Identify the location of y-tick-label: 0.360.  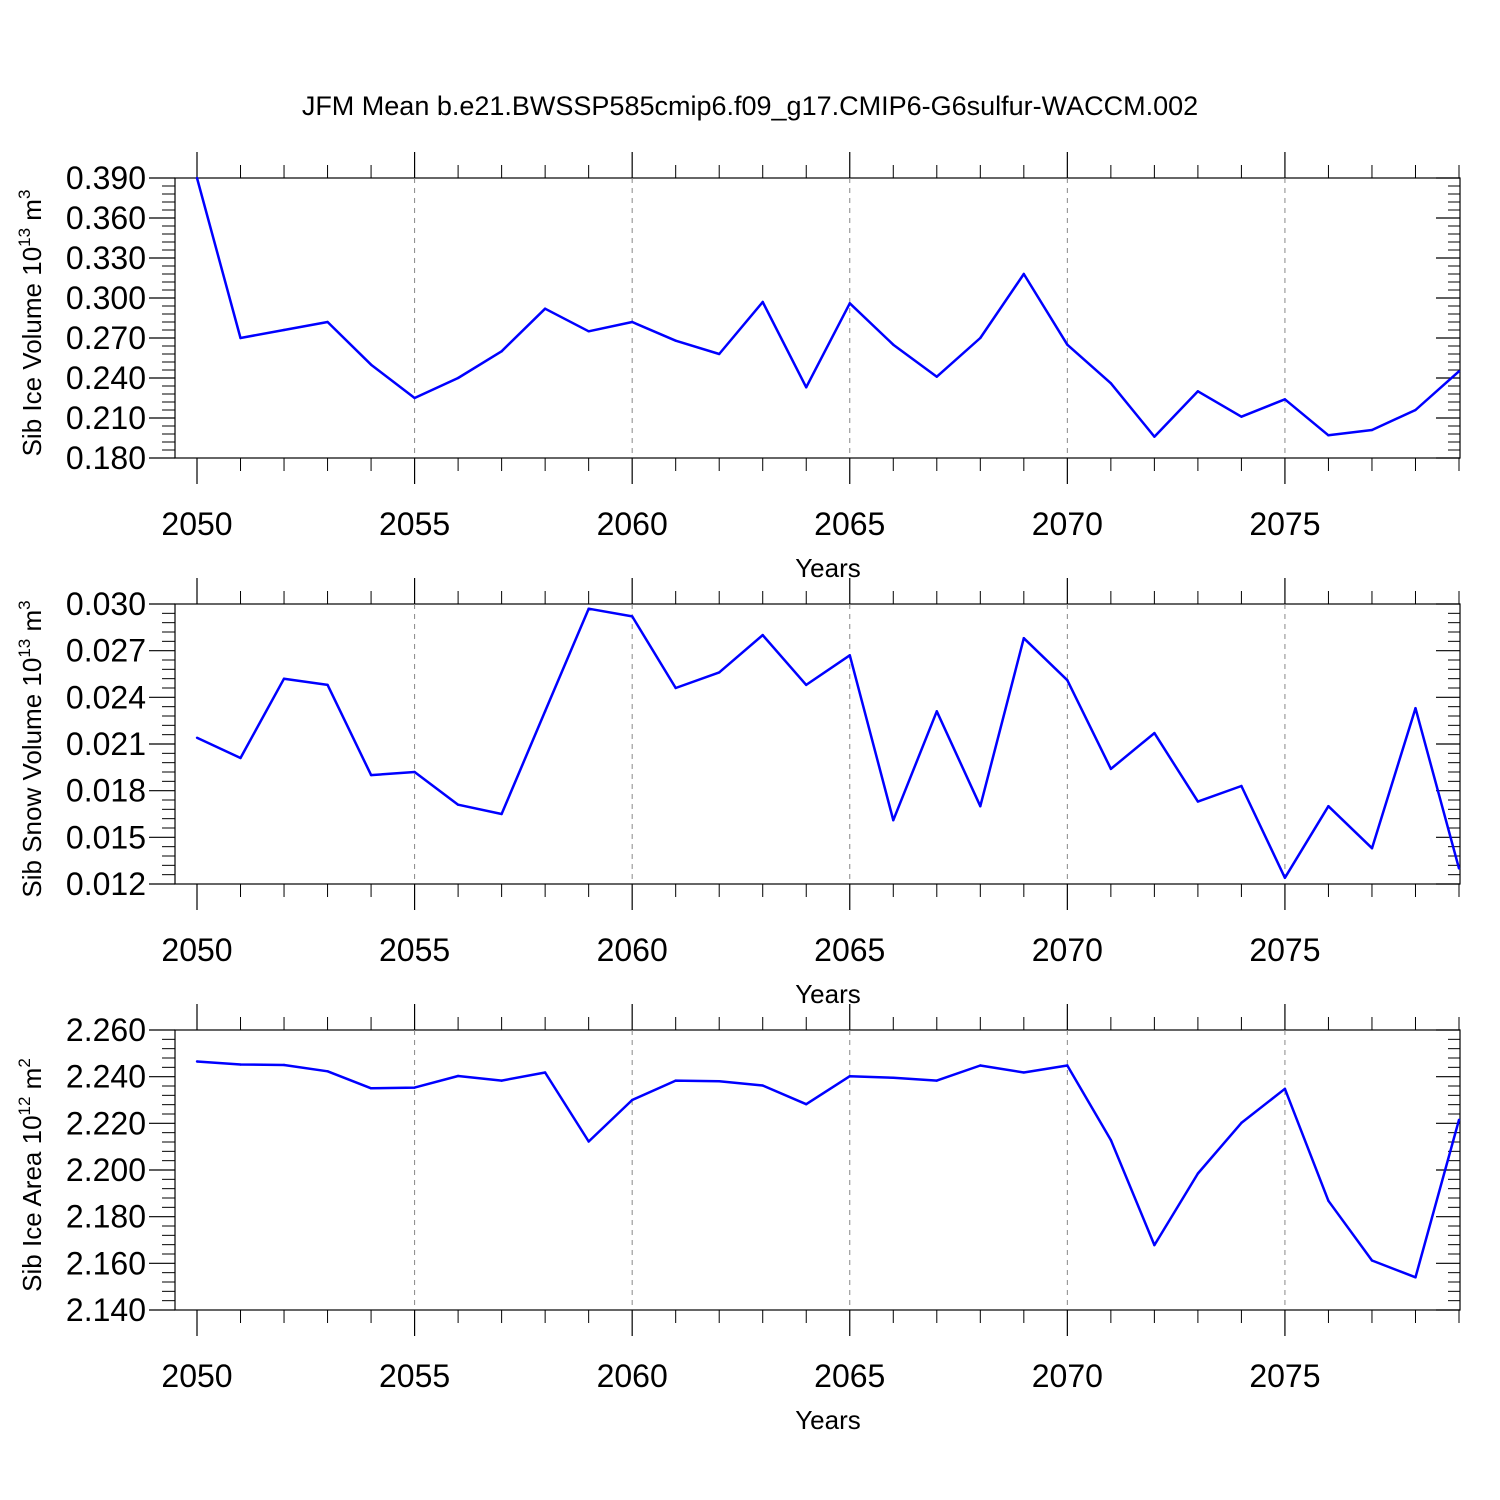
(106, 218).